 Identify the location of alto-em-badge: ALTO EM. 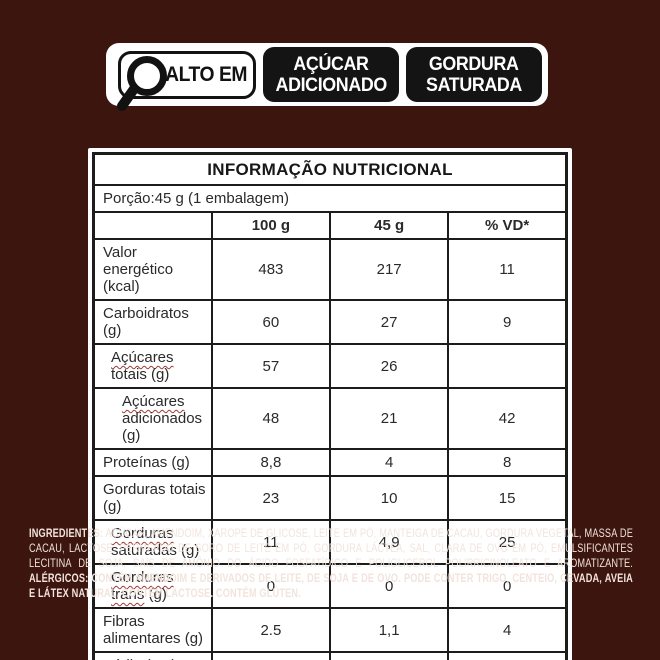
(186, 80).